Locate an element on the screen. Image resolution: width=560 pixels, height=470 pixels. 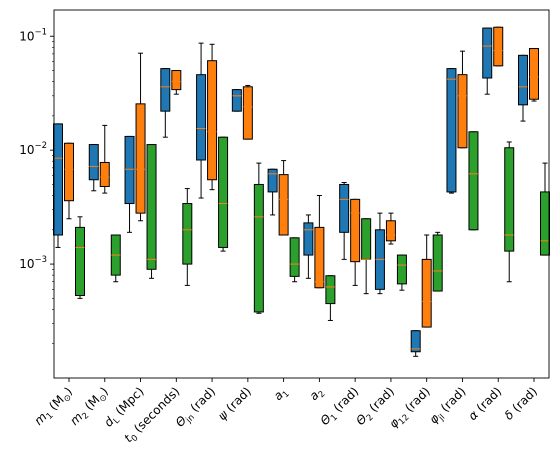
y-tick-label: 10⁻³ is located at coordinates (33, 263).